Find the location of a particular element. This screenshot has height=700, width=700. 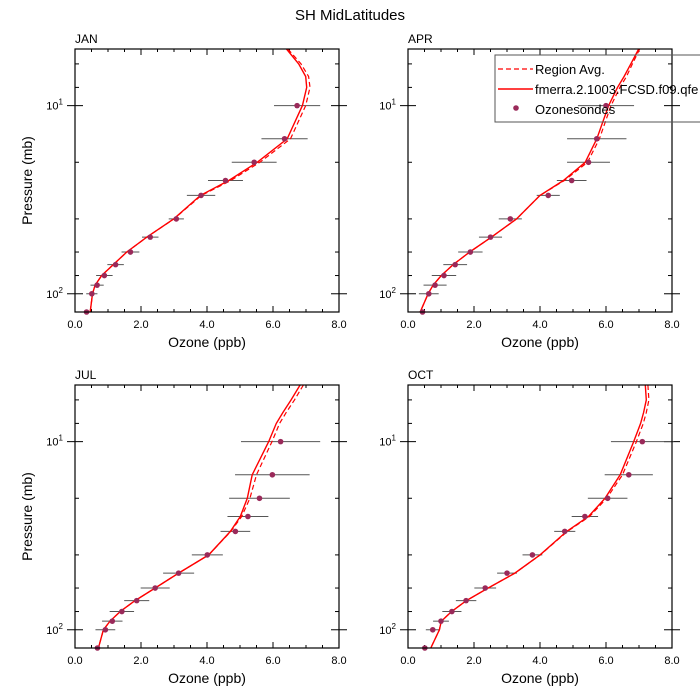

legend-box is located at coordinates (597, 88).